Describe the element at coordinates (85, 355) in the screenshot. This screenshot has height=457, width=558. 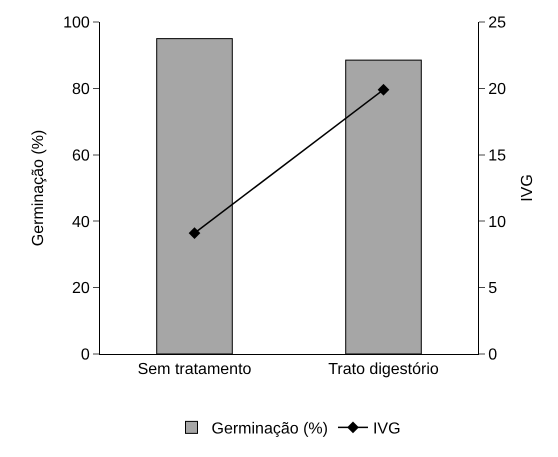
I see `y-tick-label: 0` at that location.